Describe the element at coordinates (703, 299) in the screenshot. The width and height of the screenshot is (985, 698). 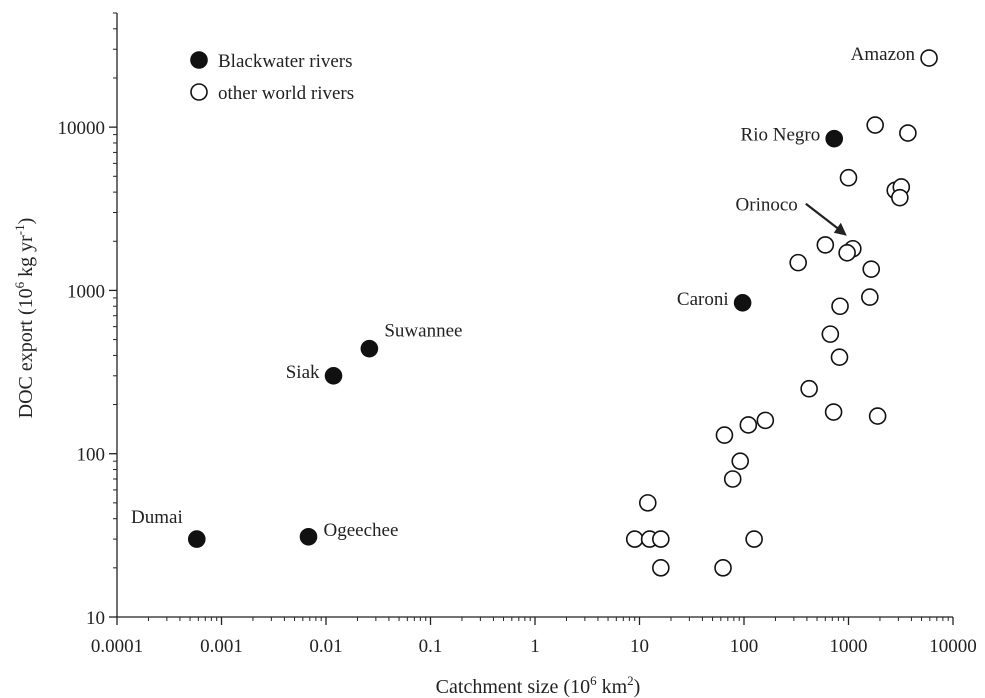
I see `river-label: Caroni` at that location.